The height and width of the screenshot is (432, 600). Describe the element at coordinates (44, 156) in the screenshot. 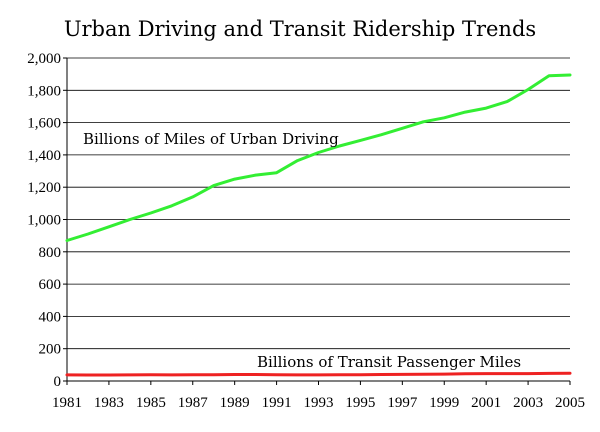

I see `y-tick-label: 1,400` at that location.